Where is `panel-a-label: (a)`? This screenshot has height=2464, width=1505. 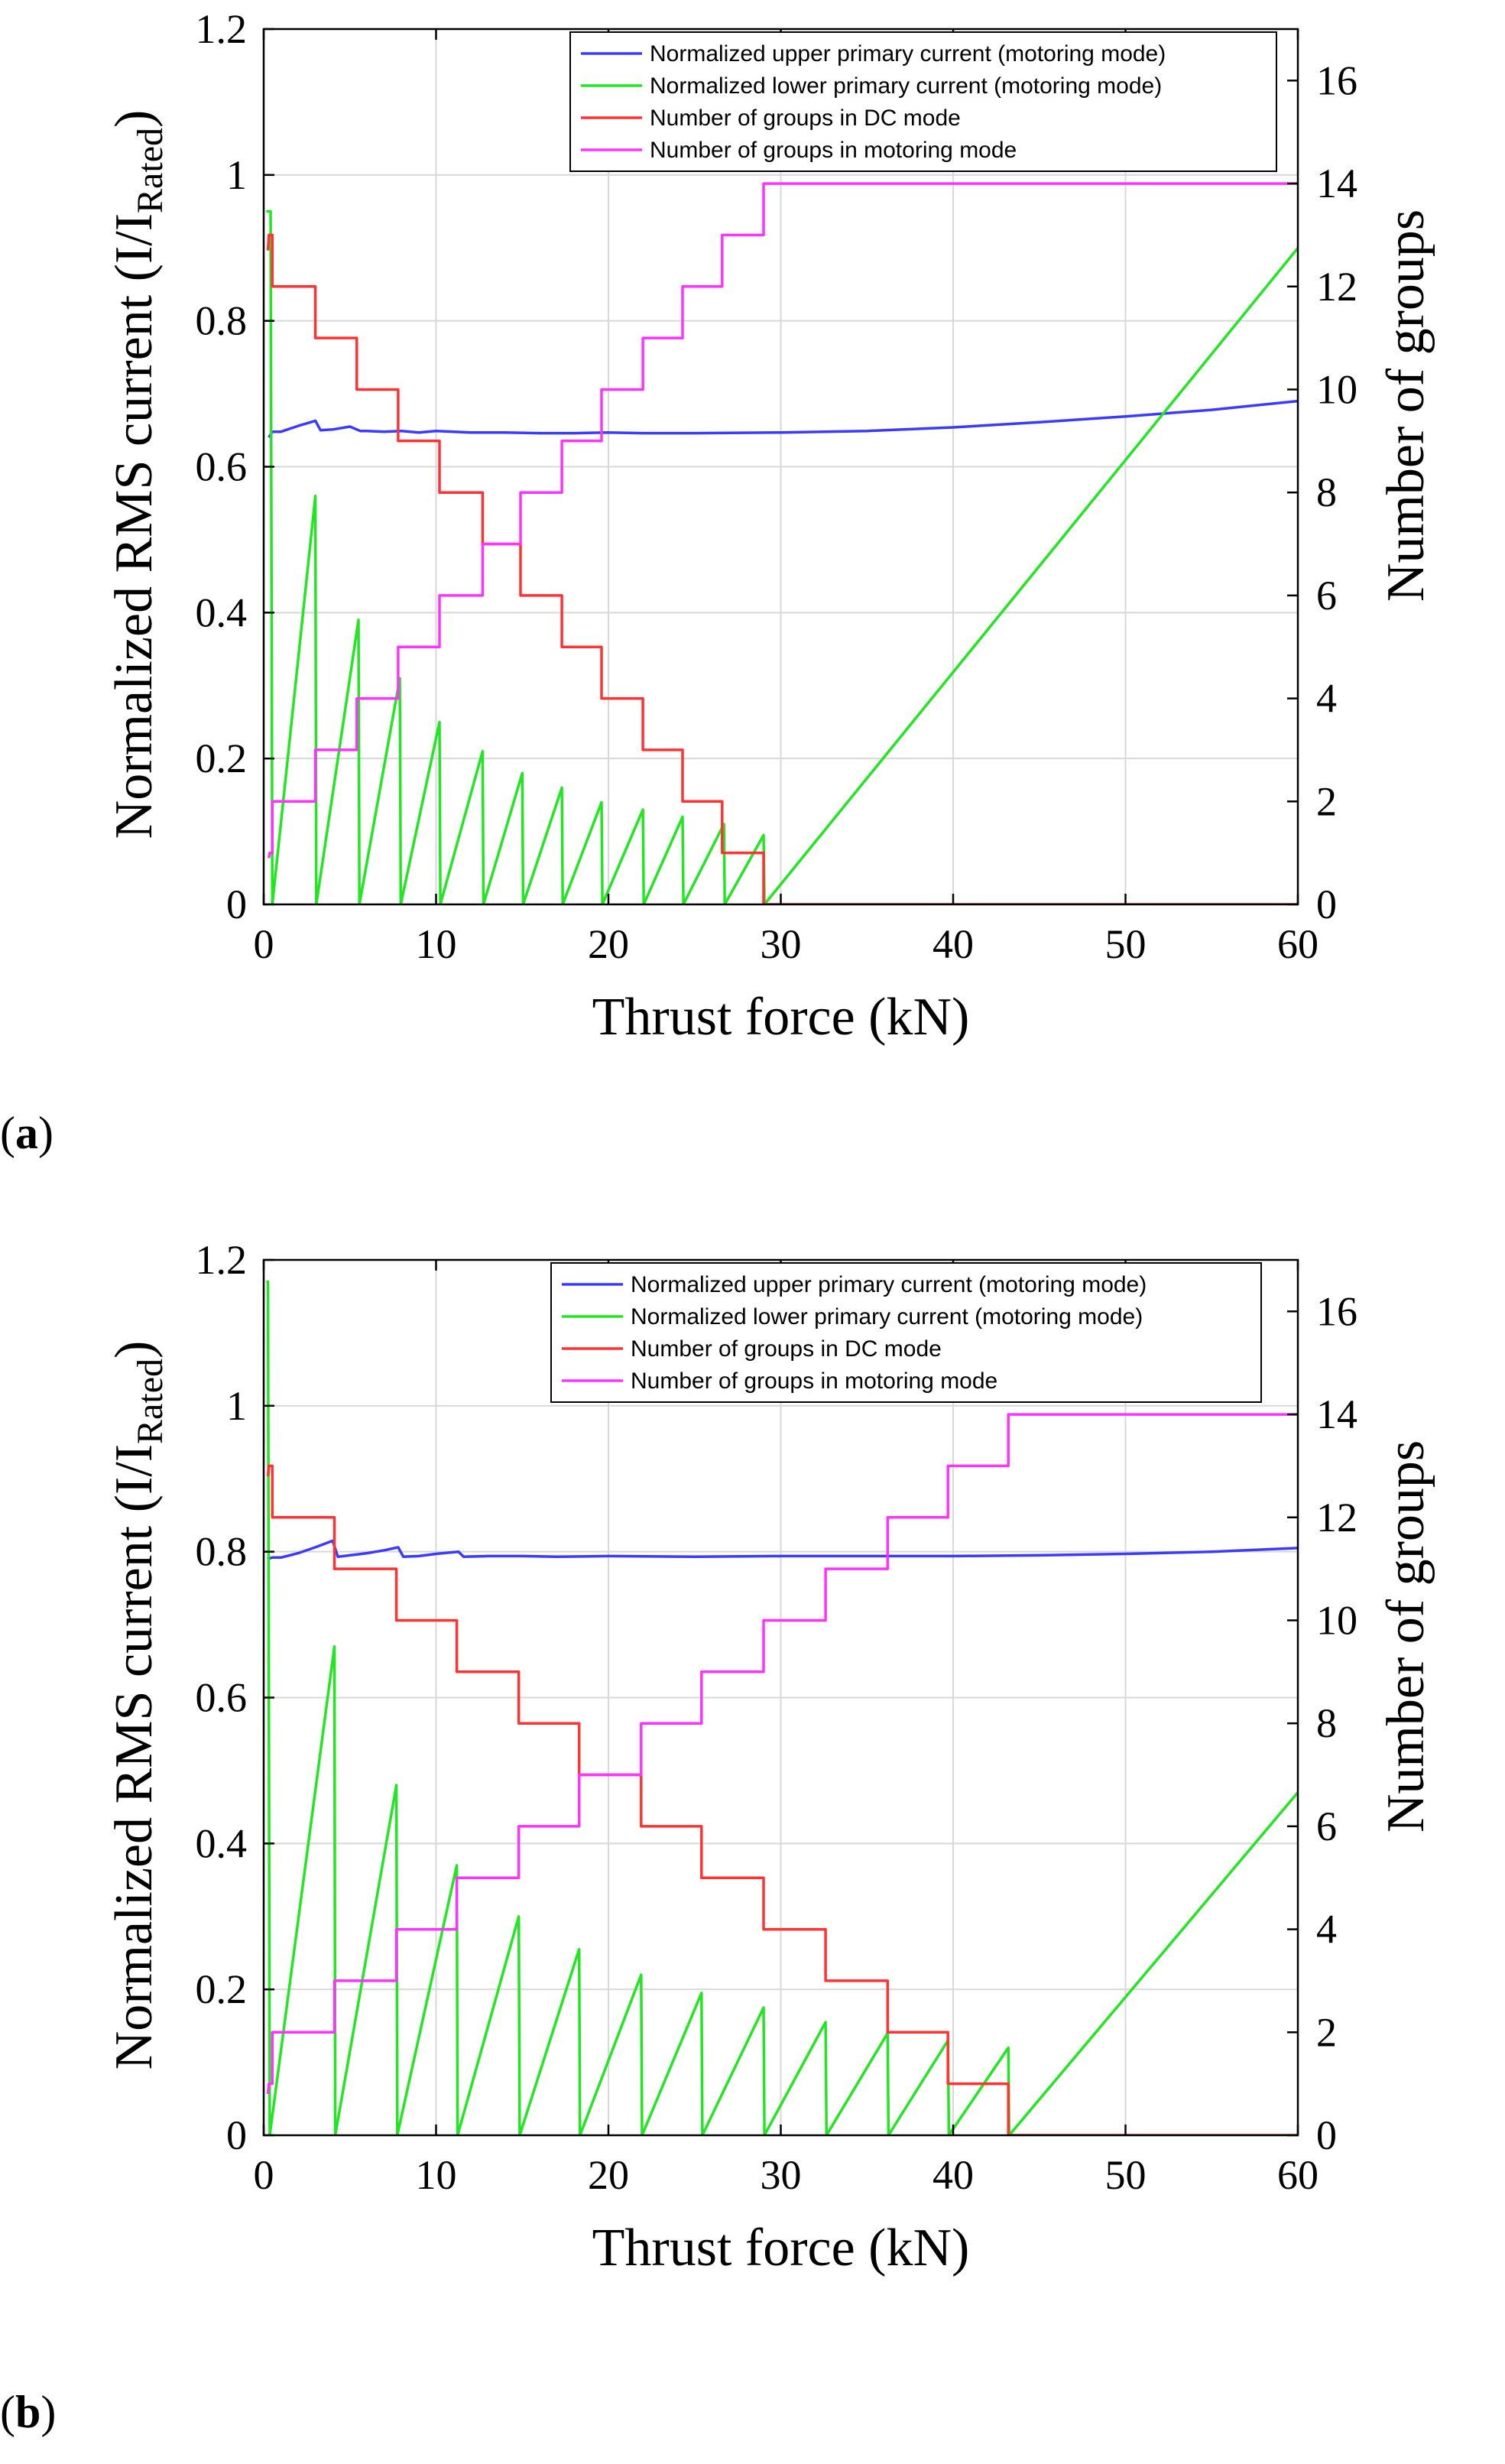 panel-a-label: (a) is located at coordinates (27, 1133).